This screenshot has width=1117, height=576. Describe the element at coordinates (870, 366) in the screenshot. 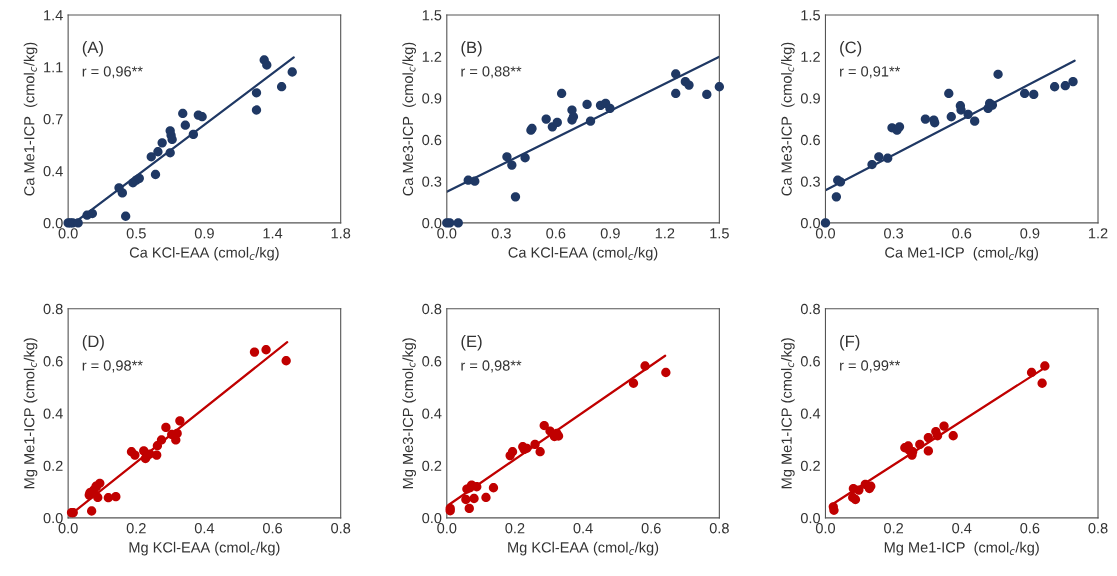

I see `annotation: r = 0,99**` at that location.